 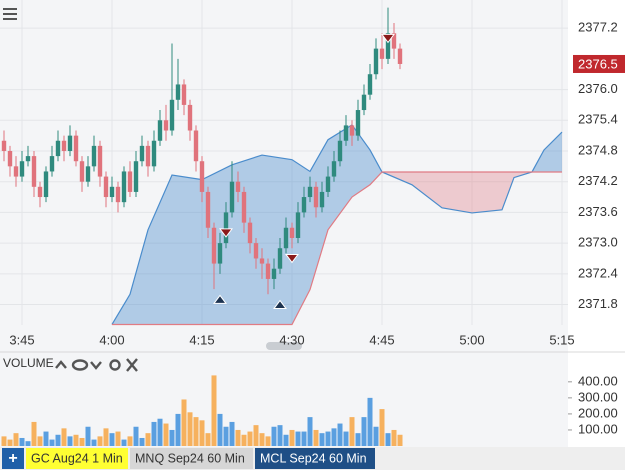 I want to click on move-down-icon, so click(x=96, y=365).